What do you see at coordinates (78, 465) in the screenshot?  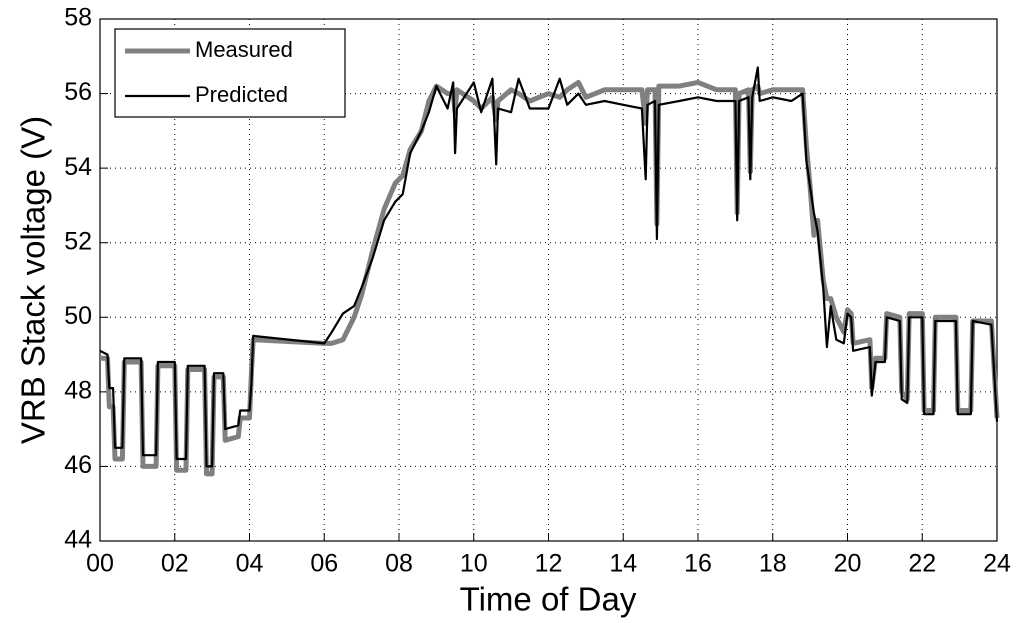 I see `y-tick-label: 46` at bounding box center [78, 465].